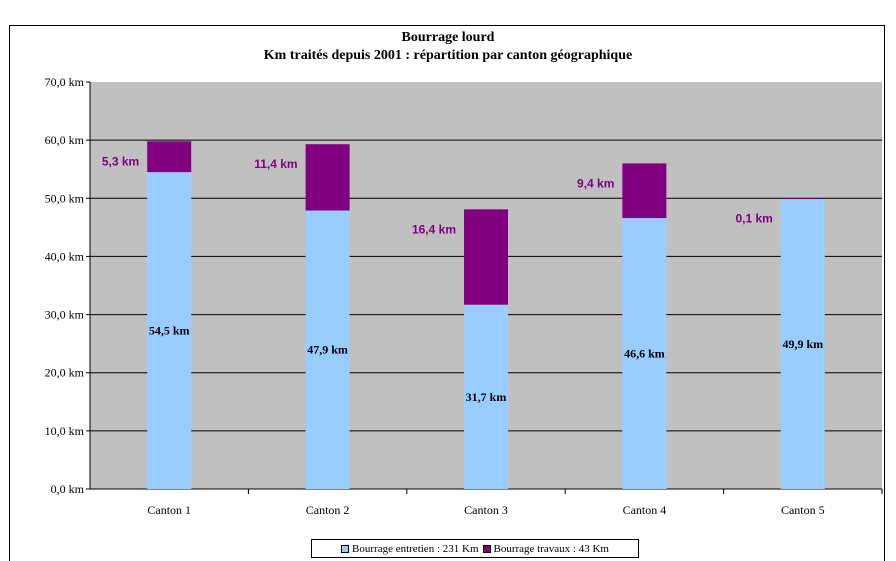 This screenshot has height=561, width=896. I want to click on y-tick-label: 40,0 km, so click(65, 256).